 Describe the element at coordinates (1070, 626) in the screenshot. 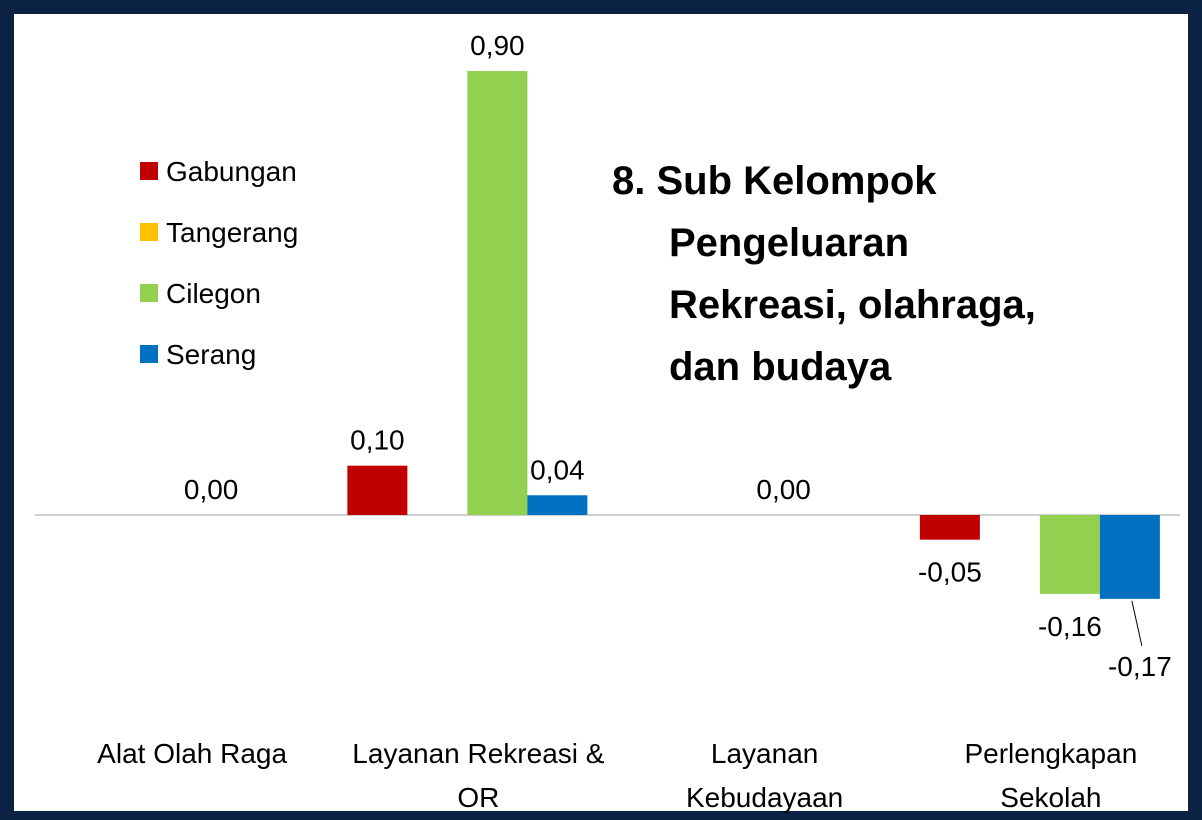

I see `data-label: -0,16` at that location.